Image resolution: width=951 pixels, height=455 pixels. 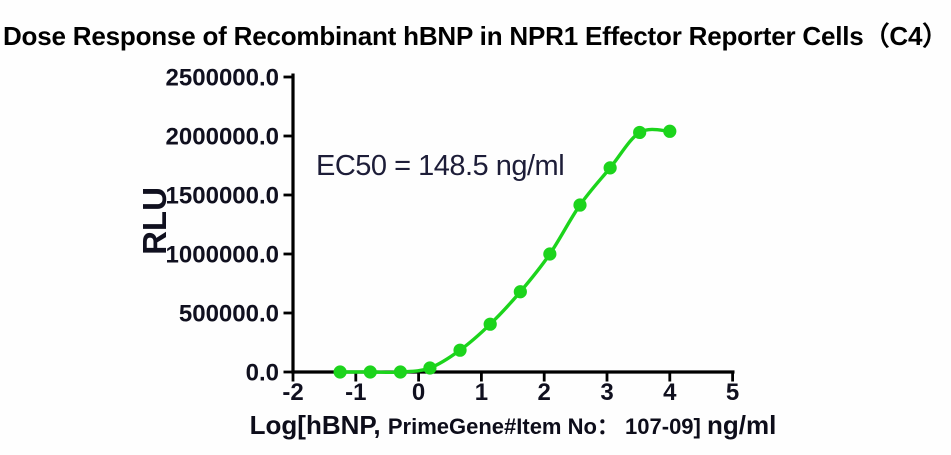 What do you see at coordinates (418, 392) in the screenshot?
I see `x-tick-label: 0` at bounding box center [418, 392].